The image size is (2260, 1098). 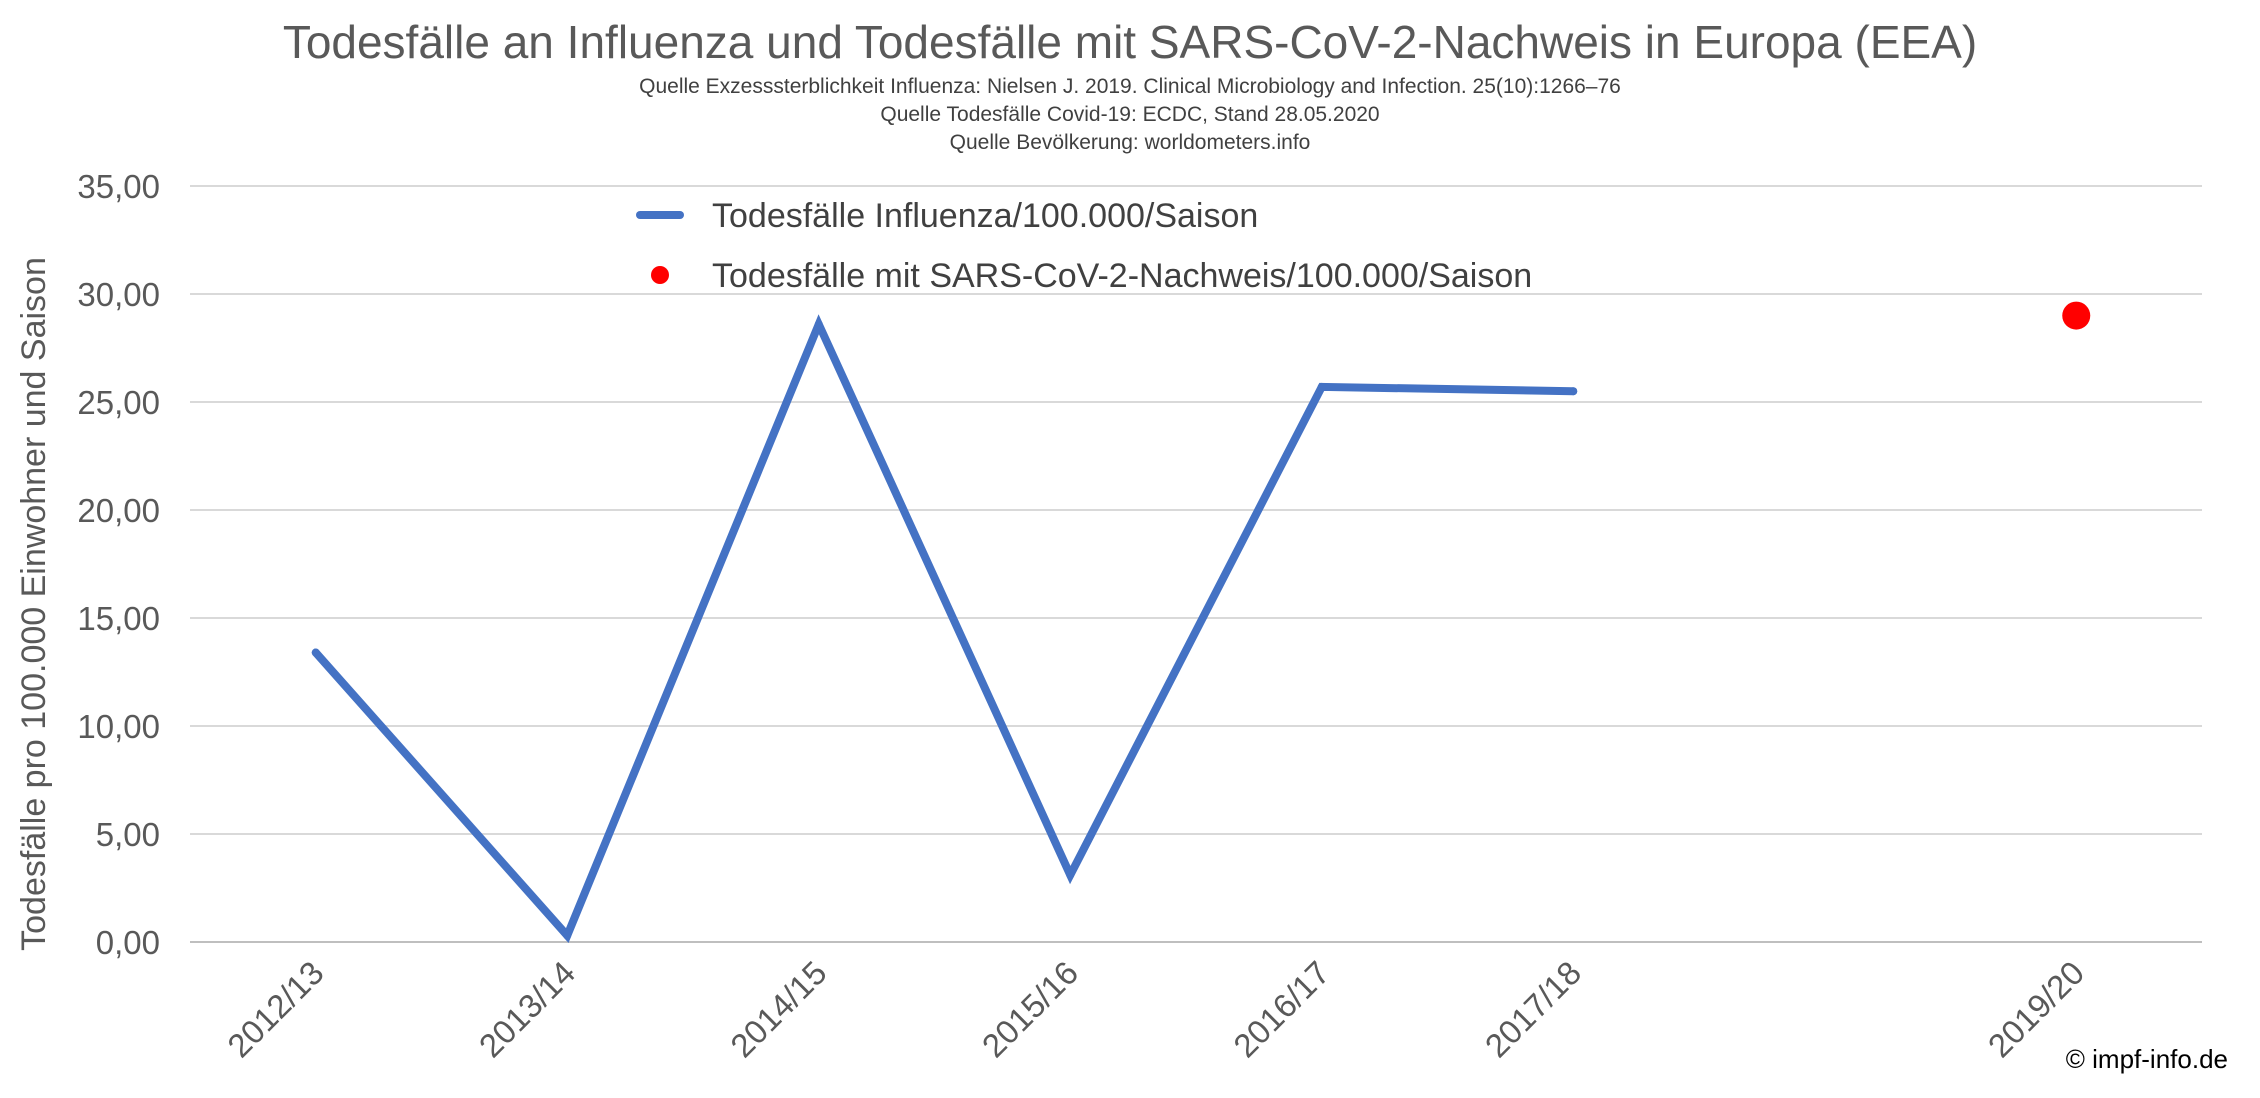 What do you see at coordinates (118, 186) in the screenshot?
I see `y-tick-label: 35,00` at bounding box center [118, 186].